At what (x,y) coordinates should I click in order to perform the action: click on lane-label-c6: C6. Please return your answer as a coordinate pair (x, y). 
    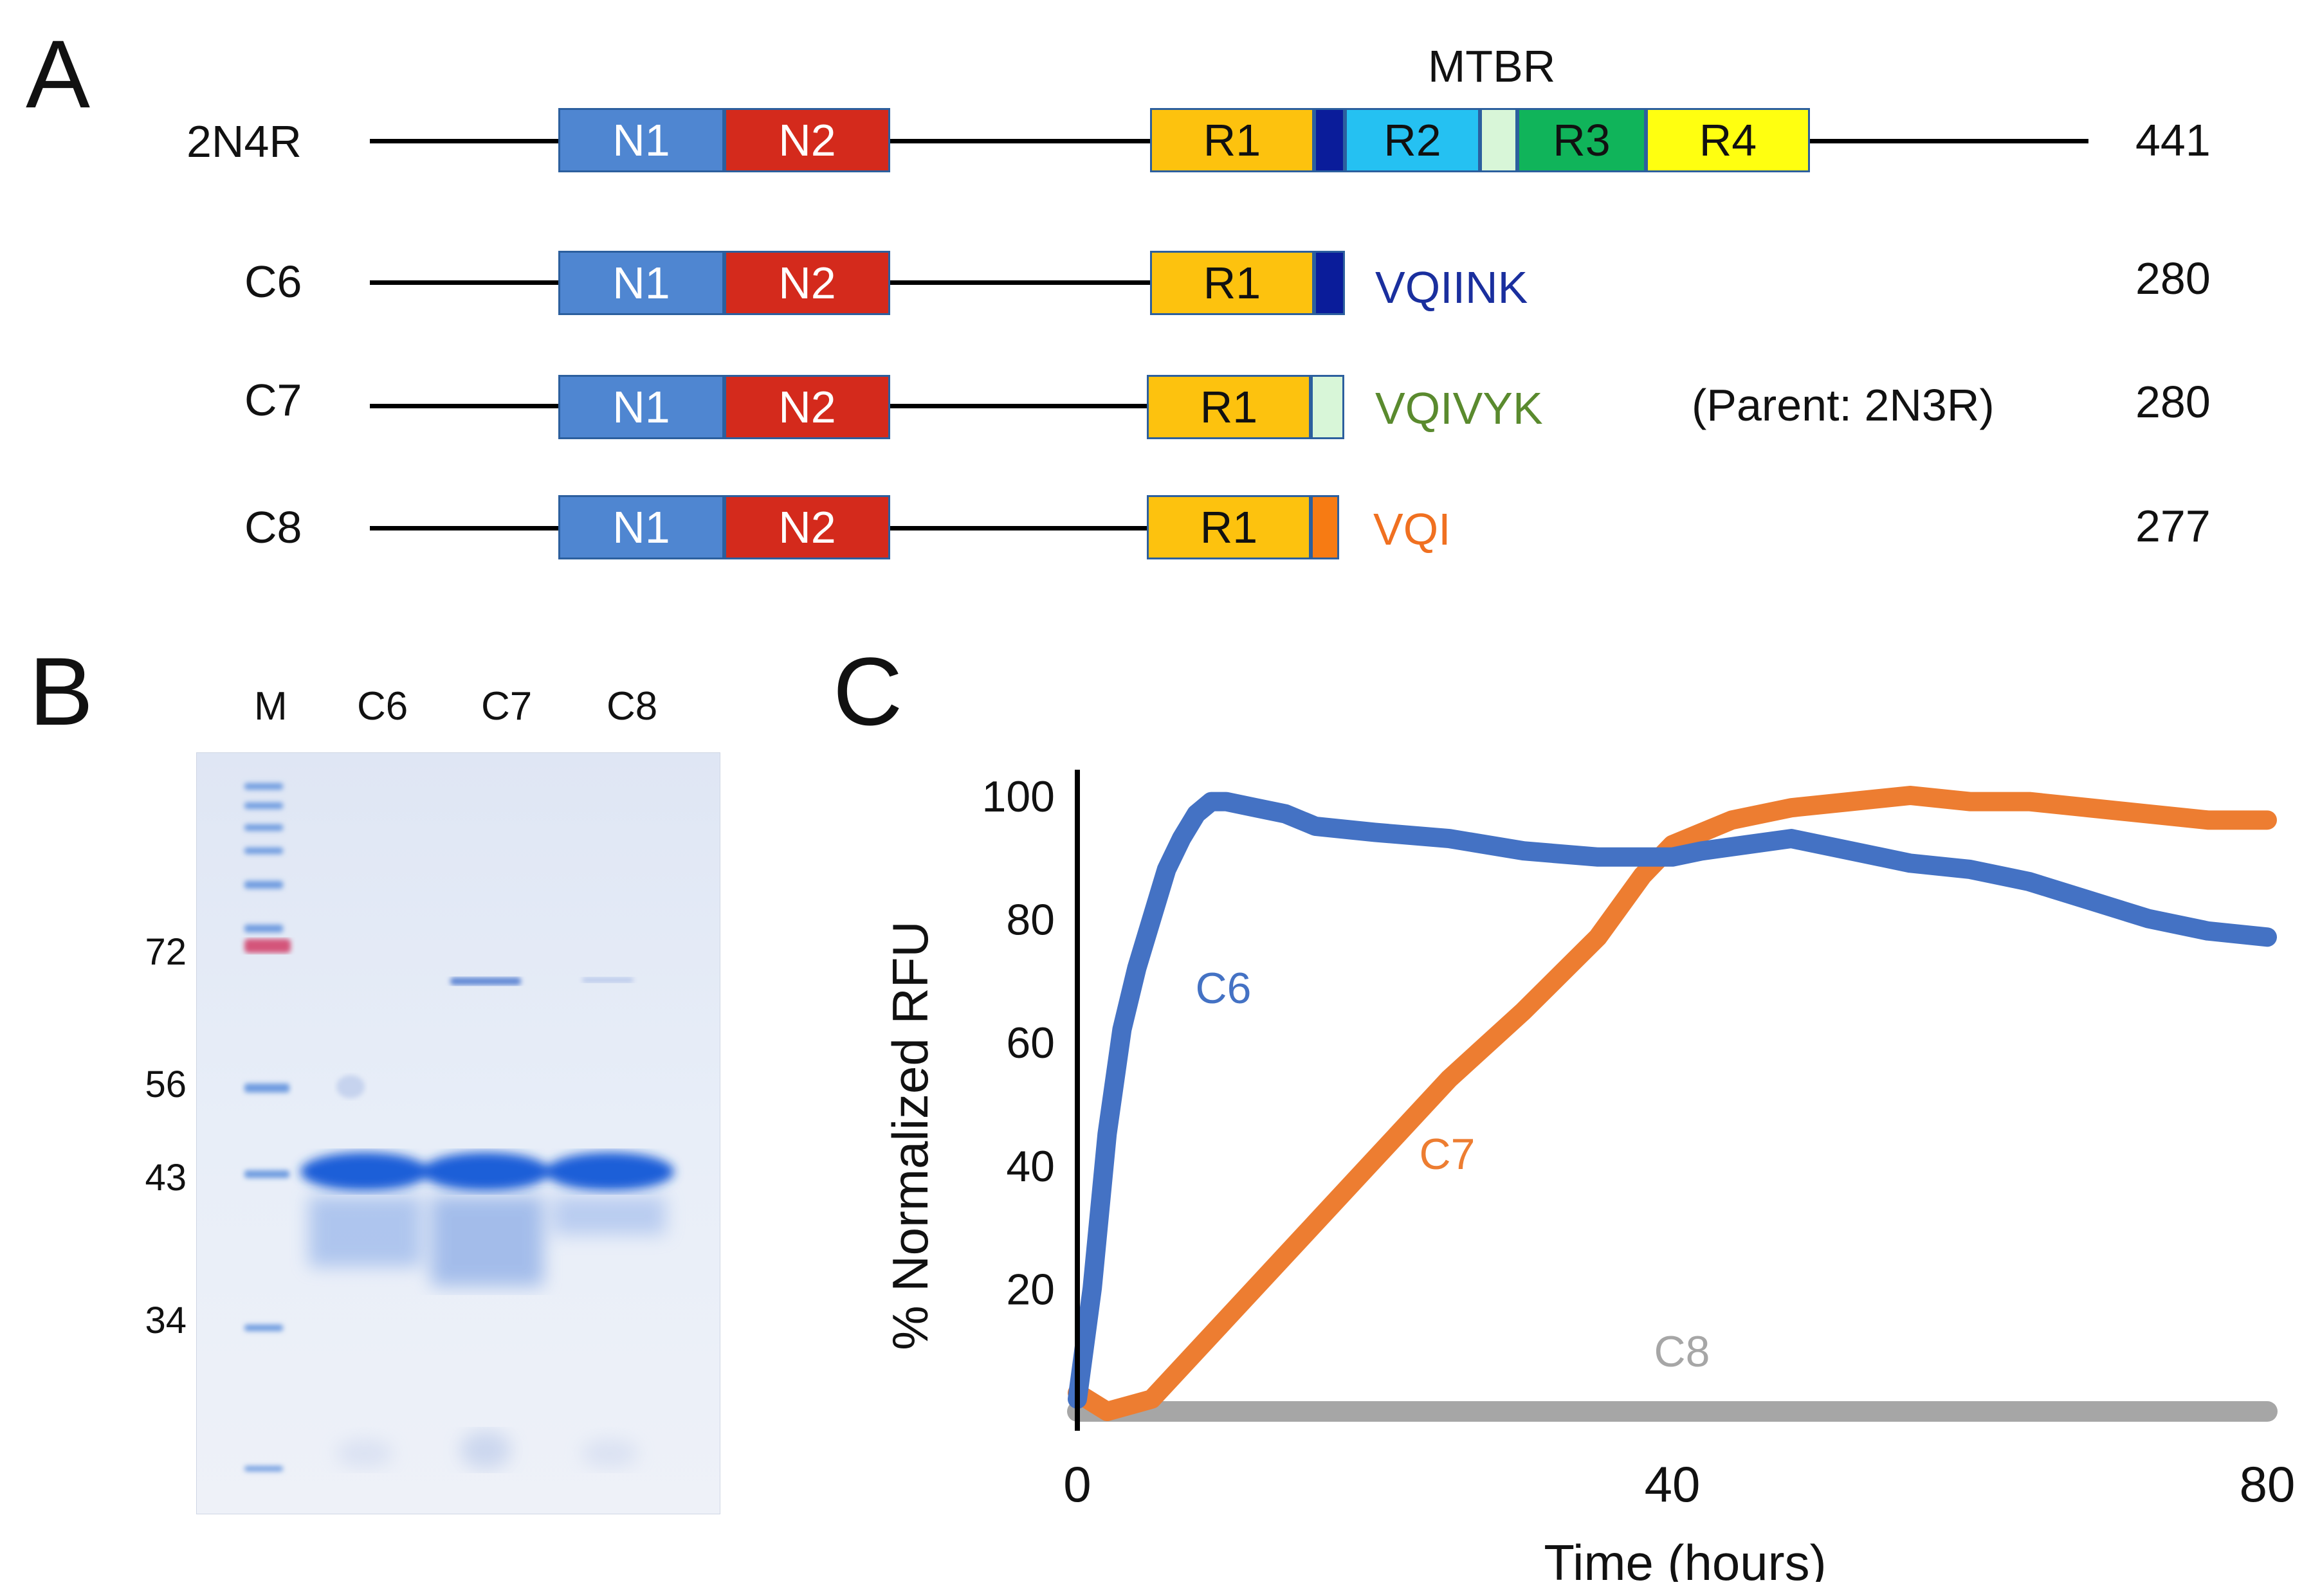
    Looking at the image, I should click on (382, 706).